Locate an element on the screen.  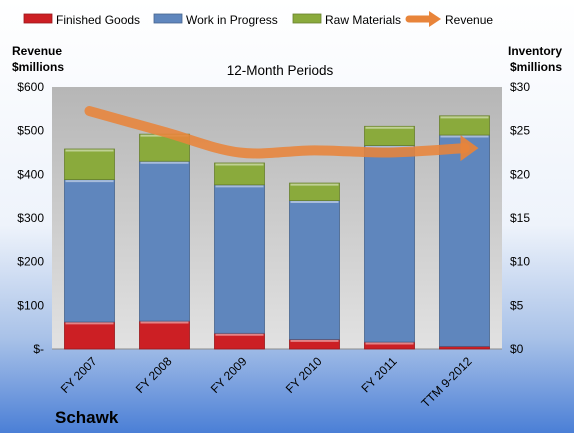
left-tick-label: $400 is located at coordinates (30, 174).